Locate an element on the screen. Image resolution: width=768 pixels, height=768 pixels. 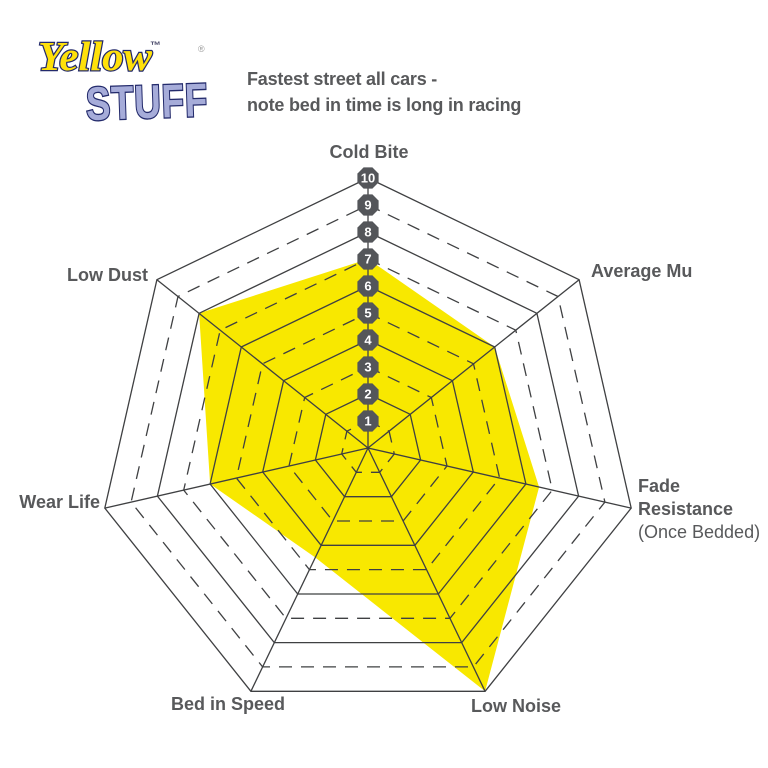
logo-text-stuff: STUFF is located at coordinates (147, 101).